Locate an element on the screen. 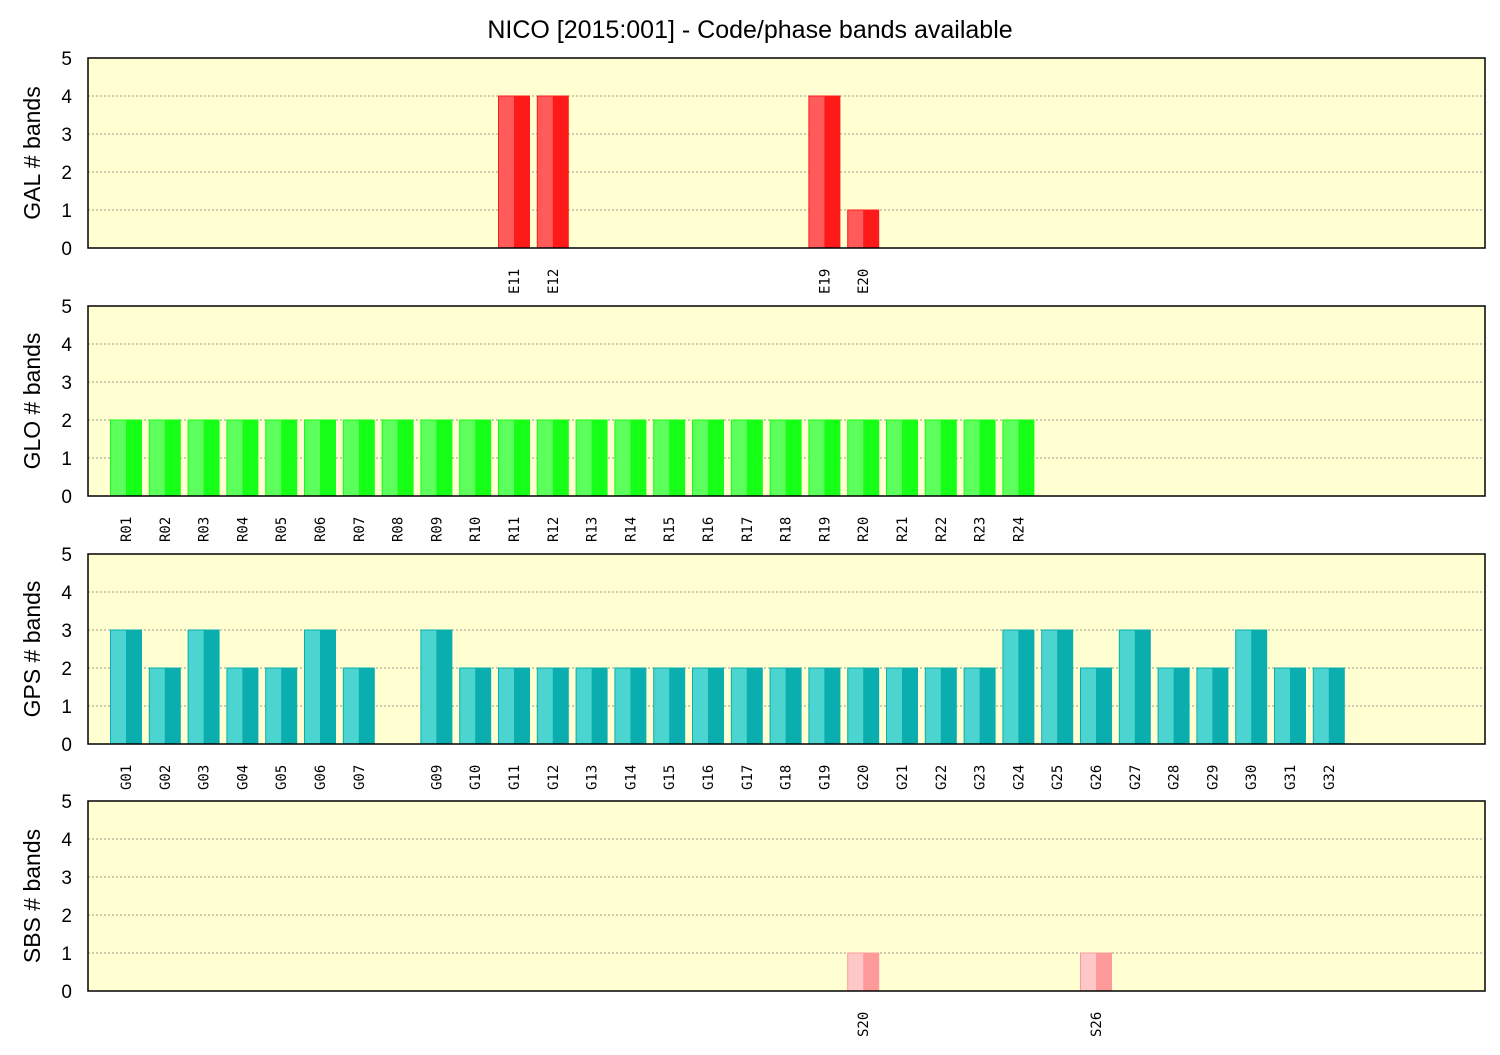  bar-G18 is located at coordinates (785, 706).